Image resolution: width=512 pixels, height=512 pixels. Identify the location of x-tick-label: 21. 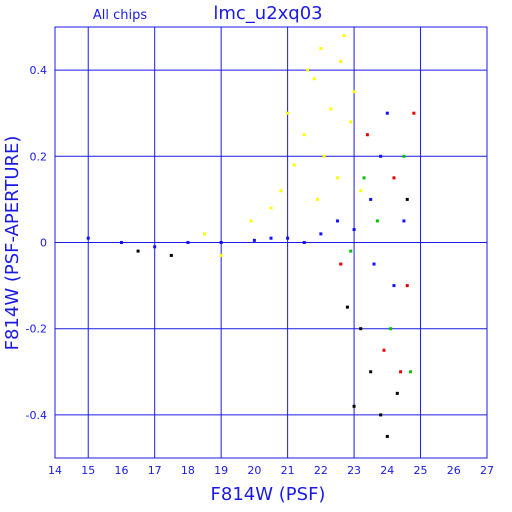
(288, 470).